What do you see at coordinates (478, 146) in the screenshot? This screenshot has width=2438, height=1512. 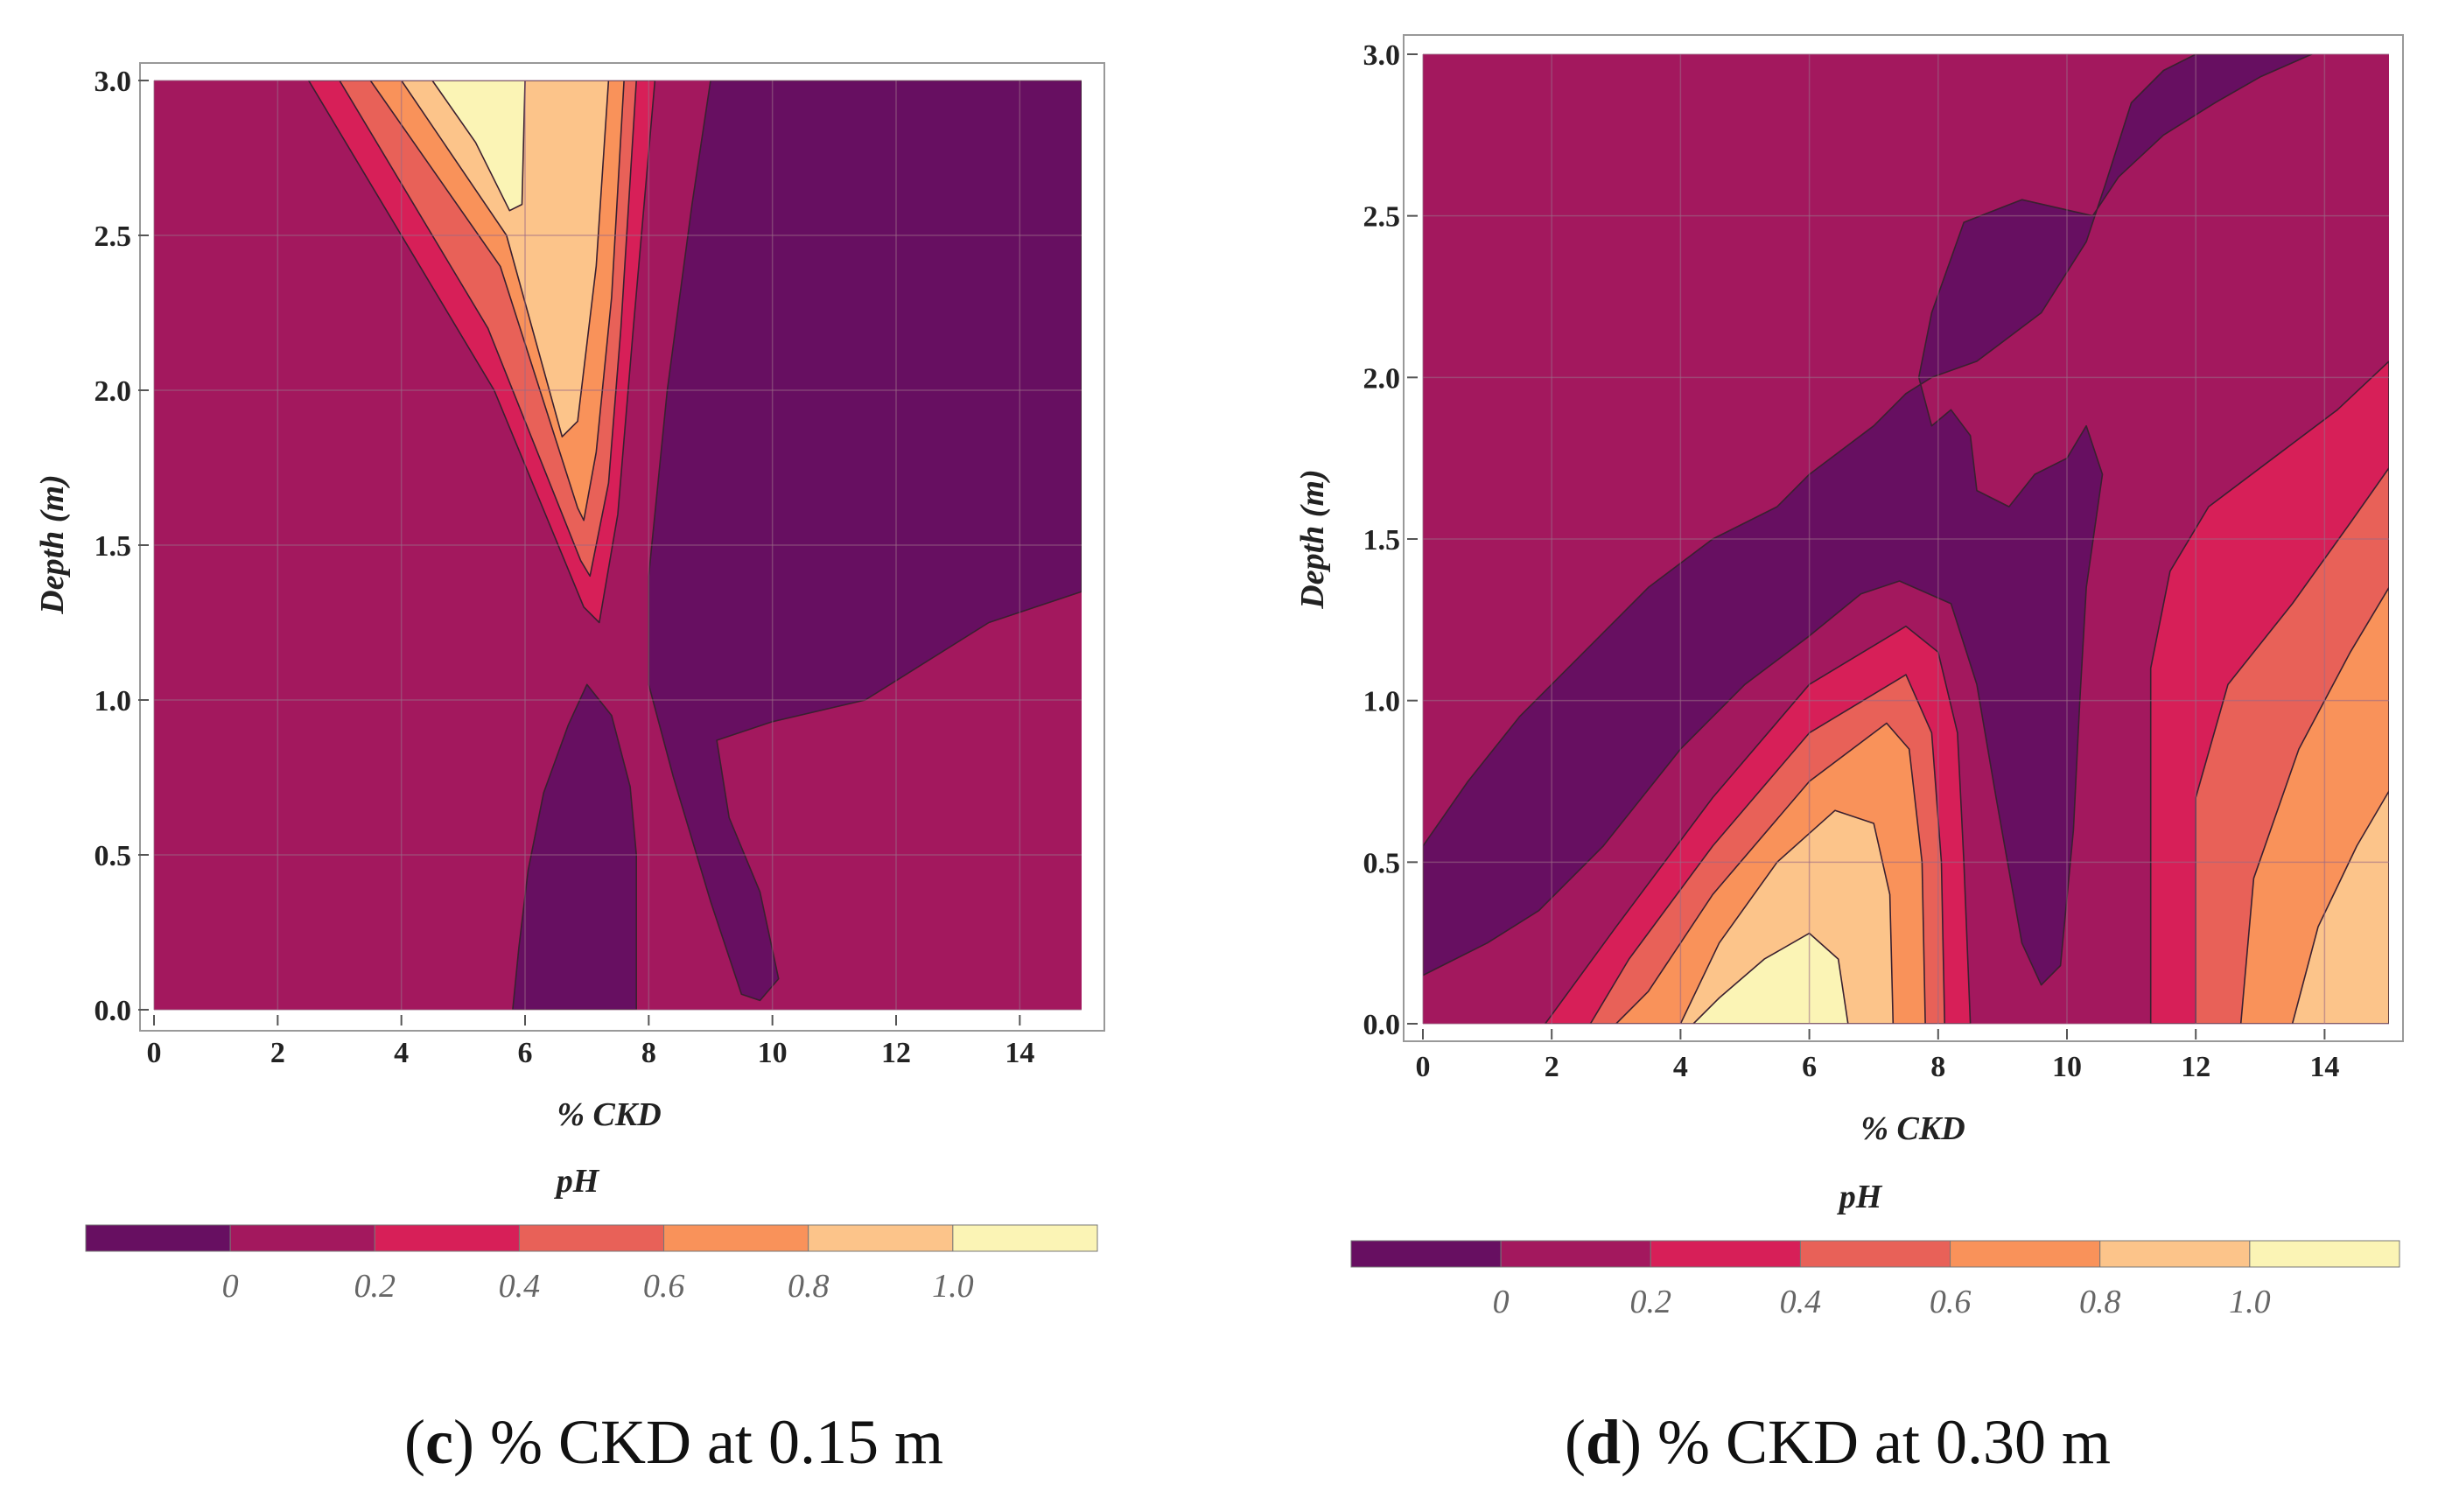 I see `contour-region-band-gt10` at bounding box center [478, 146].